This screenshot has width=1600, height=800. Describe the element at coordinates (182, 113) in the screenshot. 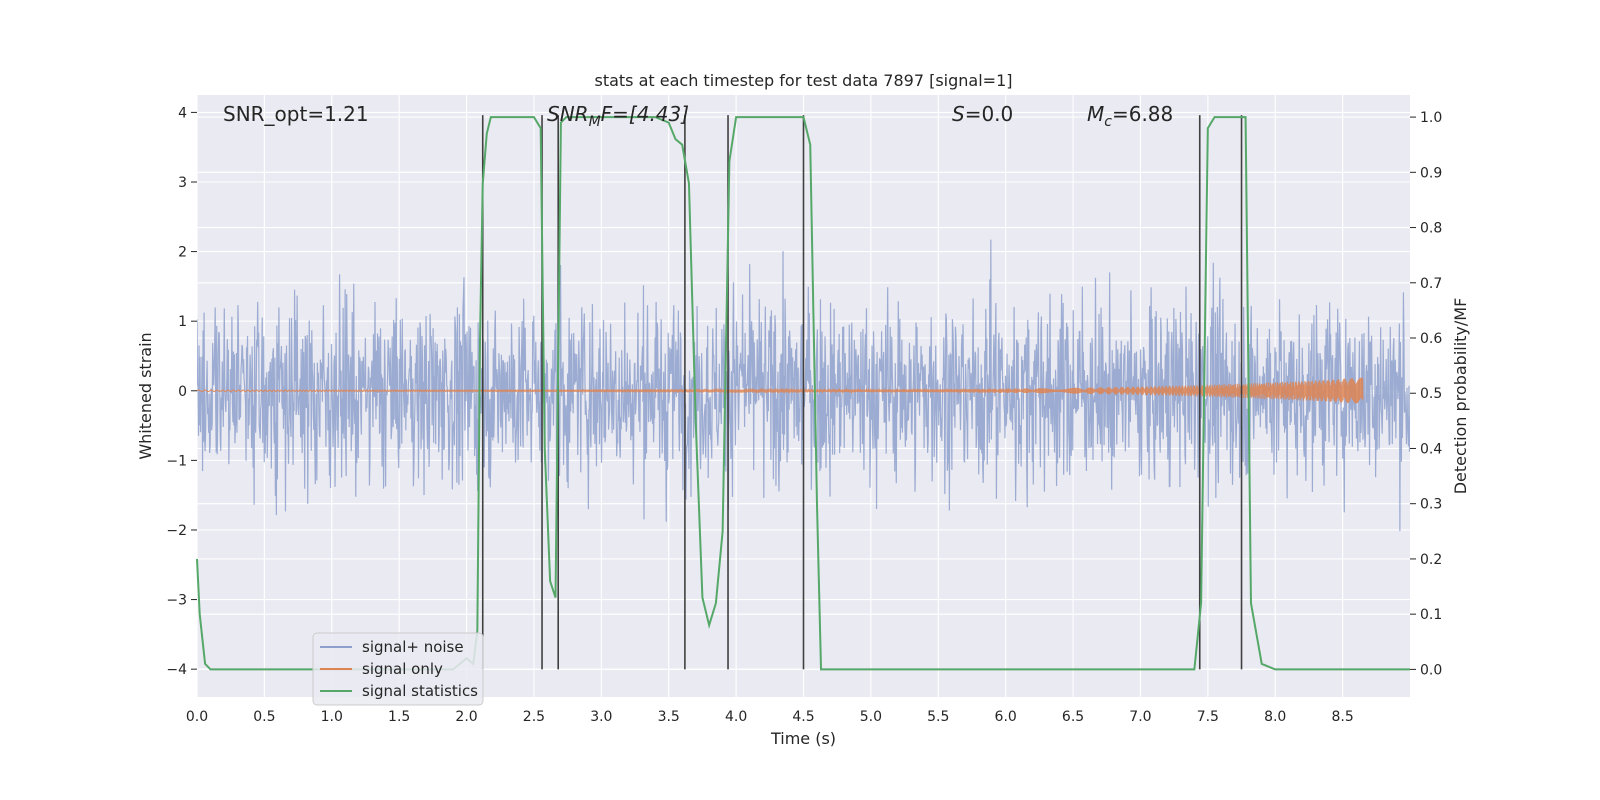

I see `y-tick-label: 4` at that location.